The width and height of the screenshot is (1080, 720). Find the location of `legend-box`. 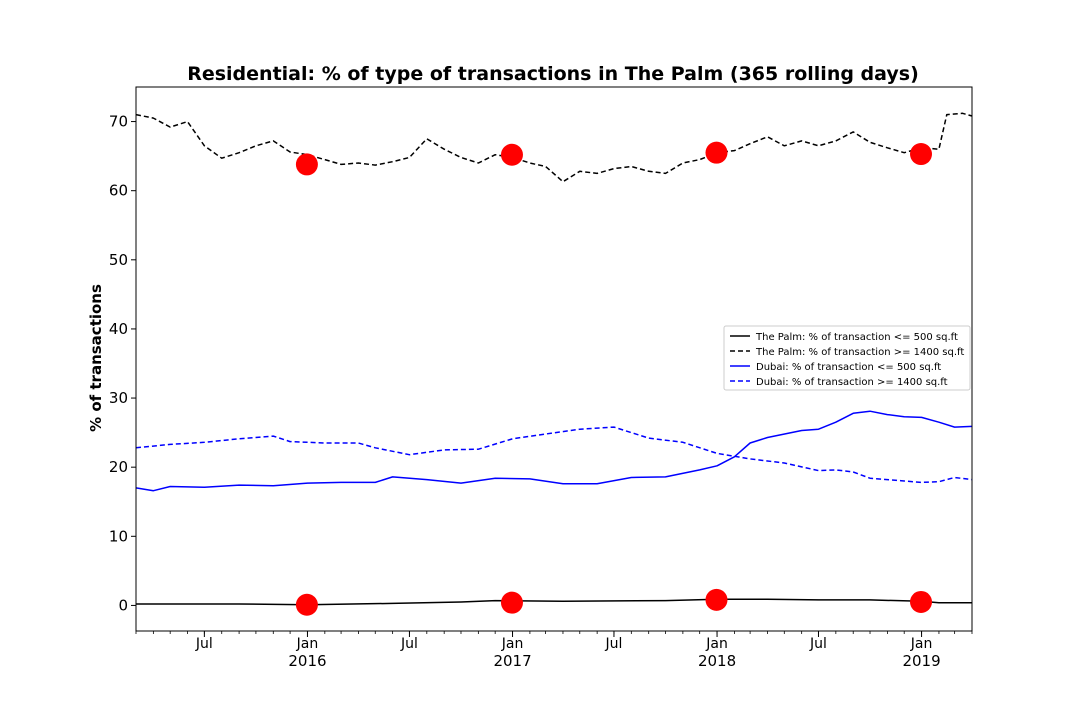

legend-box is located at coordinates (847, 358).